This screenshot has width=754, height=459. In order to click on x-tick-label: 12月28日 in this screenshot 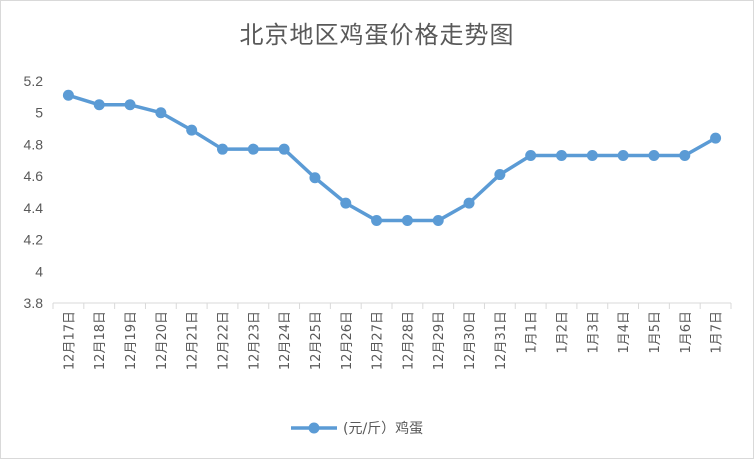, I will do `click(408, 340)`.